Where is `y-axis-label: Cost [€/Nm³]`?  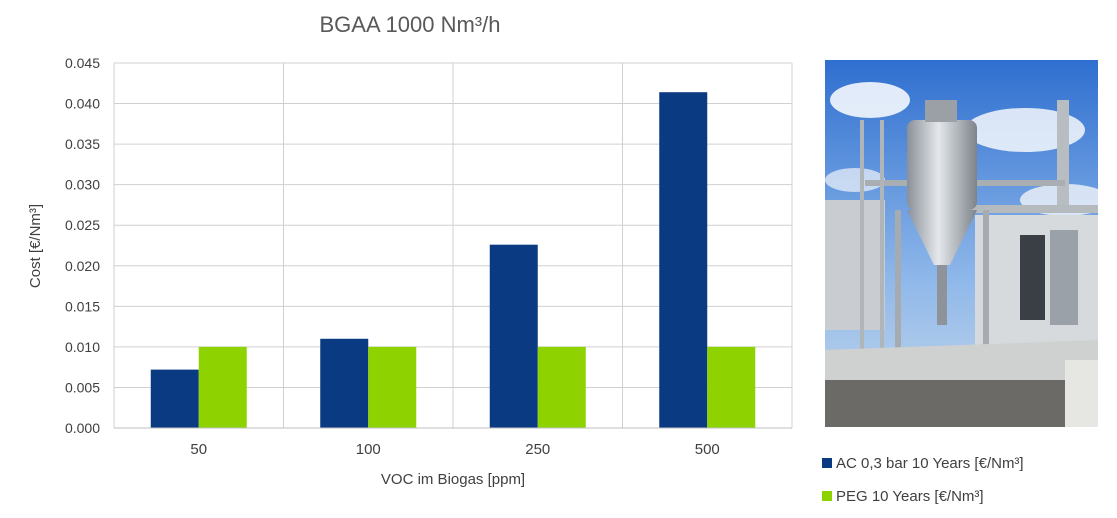
y-axis-label: Cost [€/Nm³] is located at coordinates (35, 246).